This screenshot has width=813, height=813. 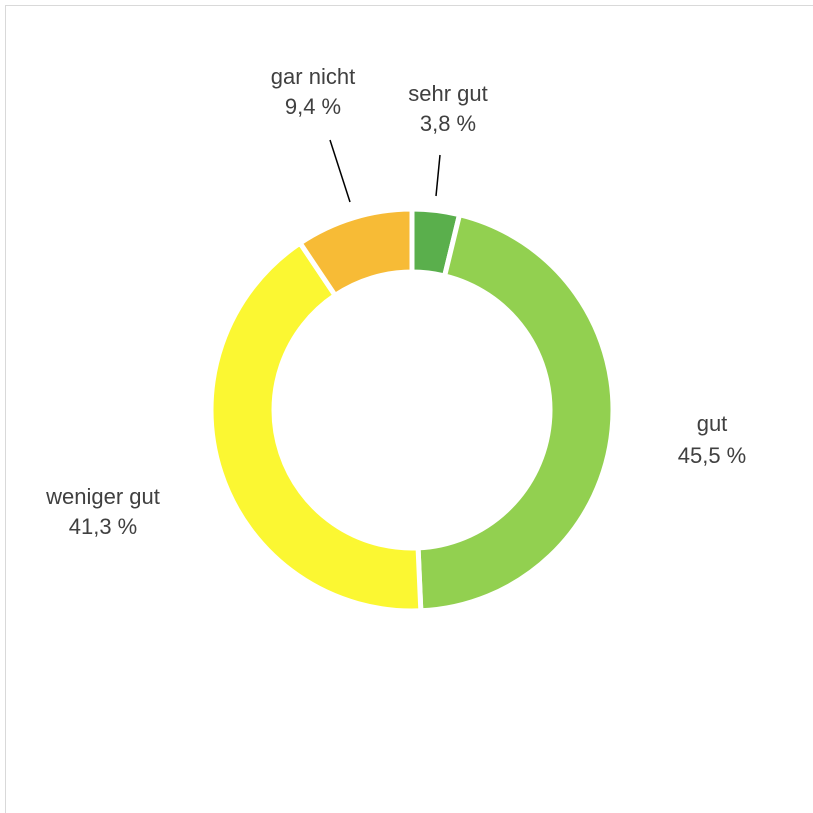 I want to click on value-label: 45,5 %, so click(x=712, y=455).